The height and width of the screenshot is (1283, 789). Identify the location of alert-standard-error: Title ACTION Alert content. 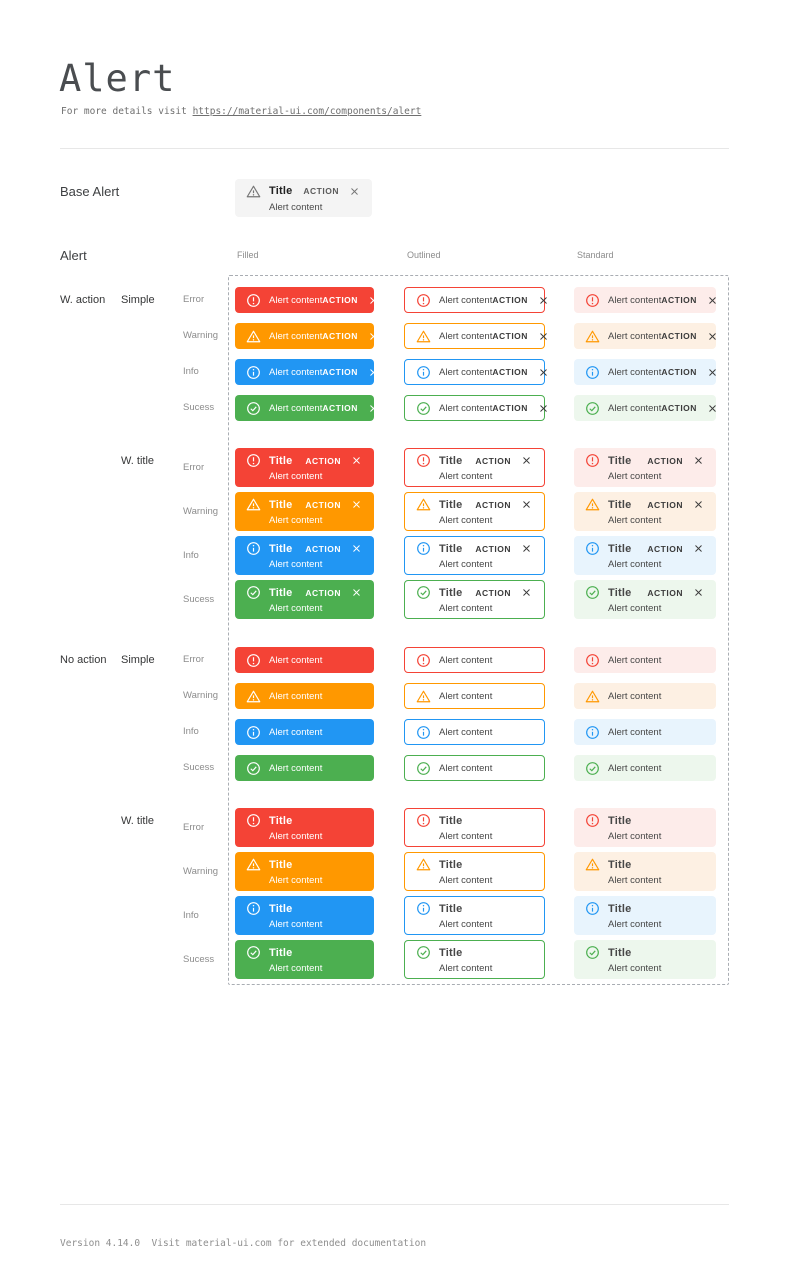
(645, 467).